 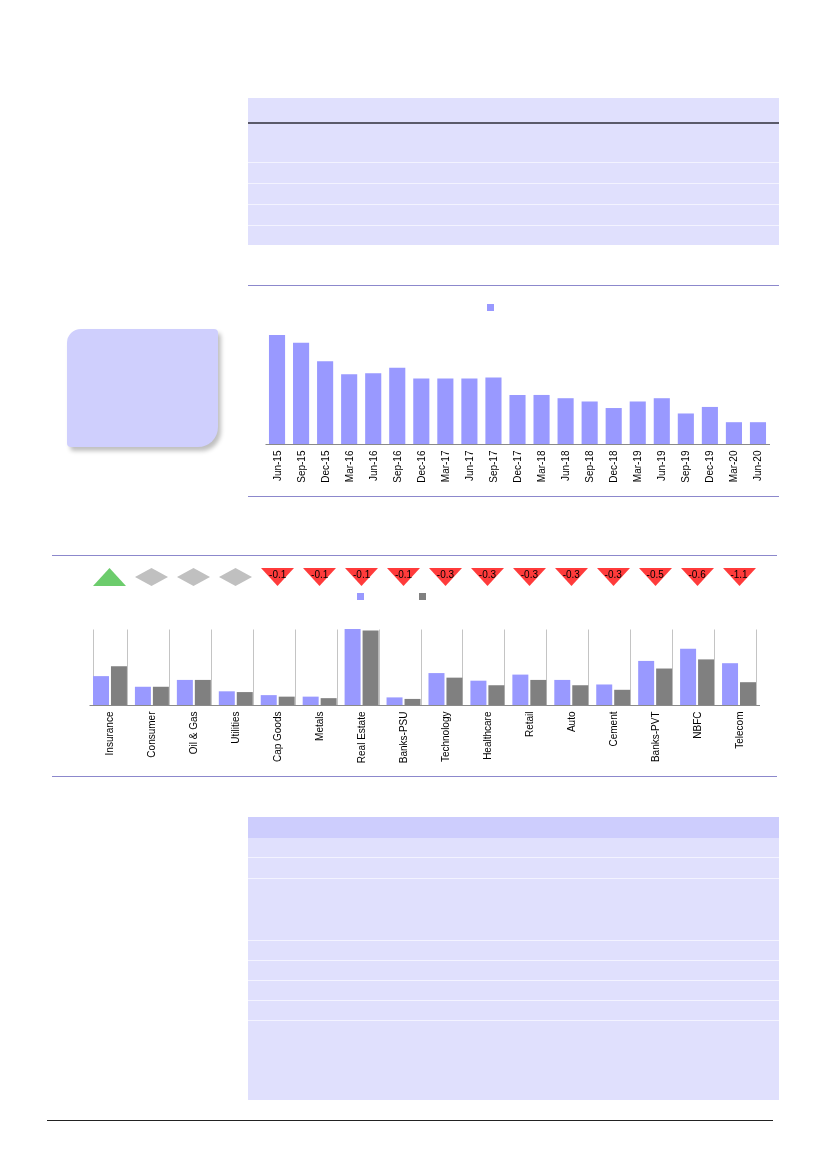 What do you see at coordinates (638, 466) in the screenshot?
I see `x-tick-label: Mar-19` at bounding box center [638, 466].